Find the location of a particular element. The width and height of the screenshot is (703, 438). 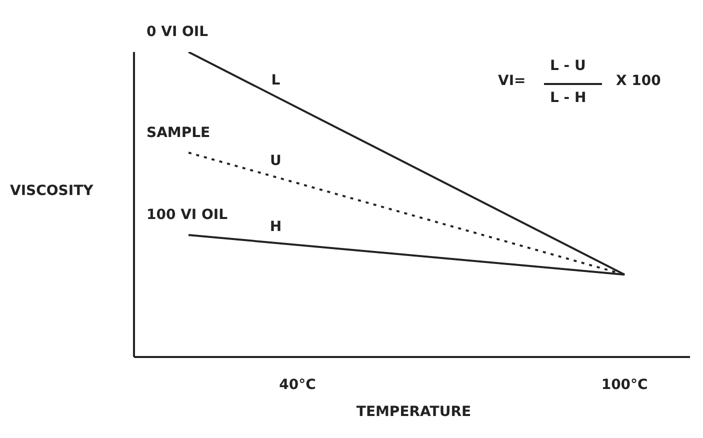

x-tick-label: 40°C is located at coordinates (297, 384).